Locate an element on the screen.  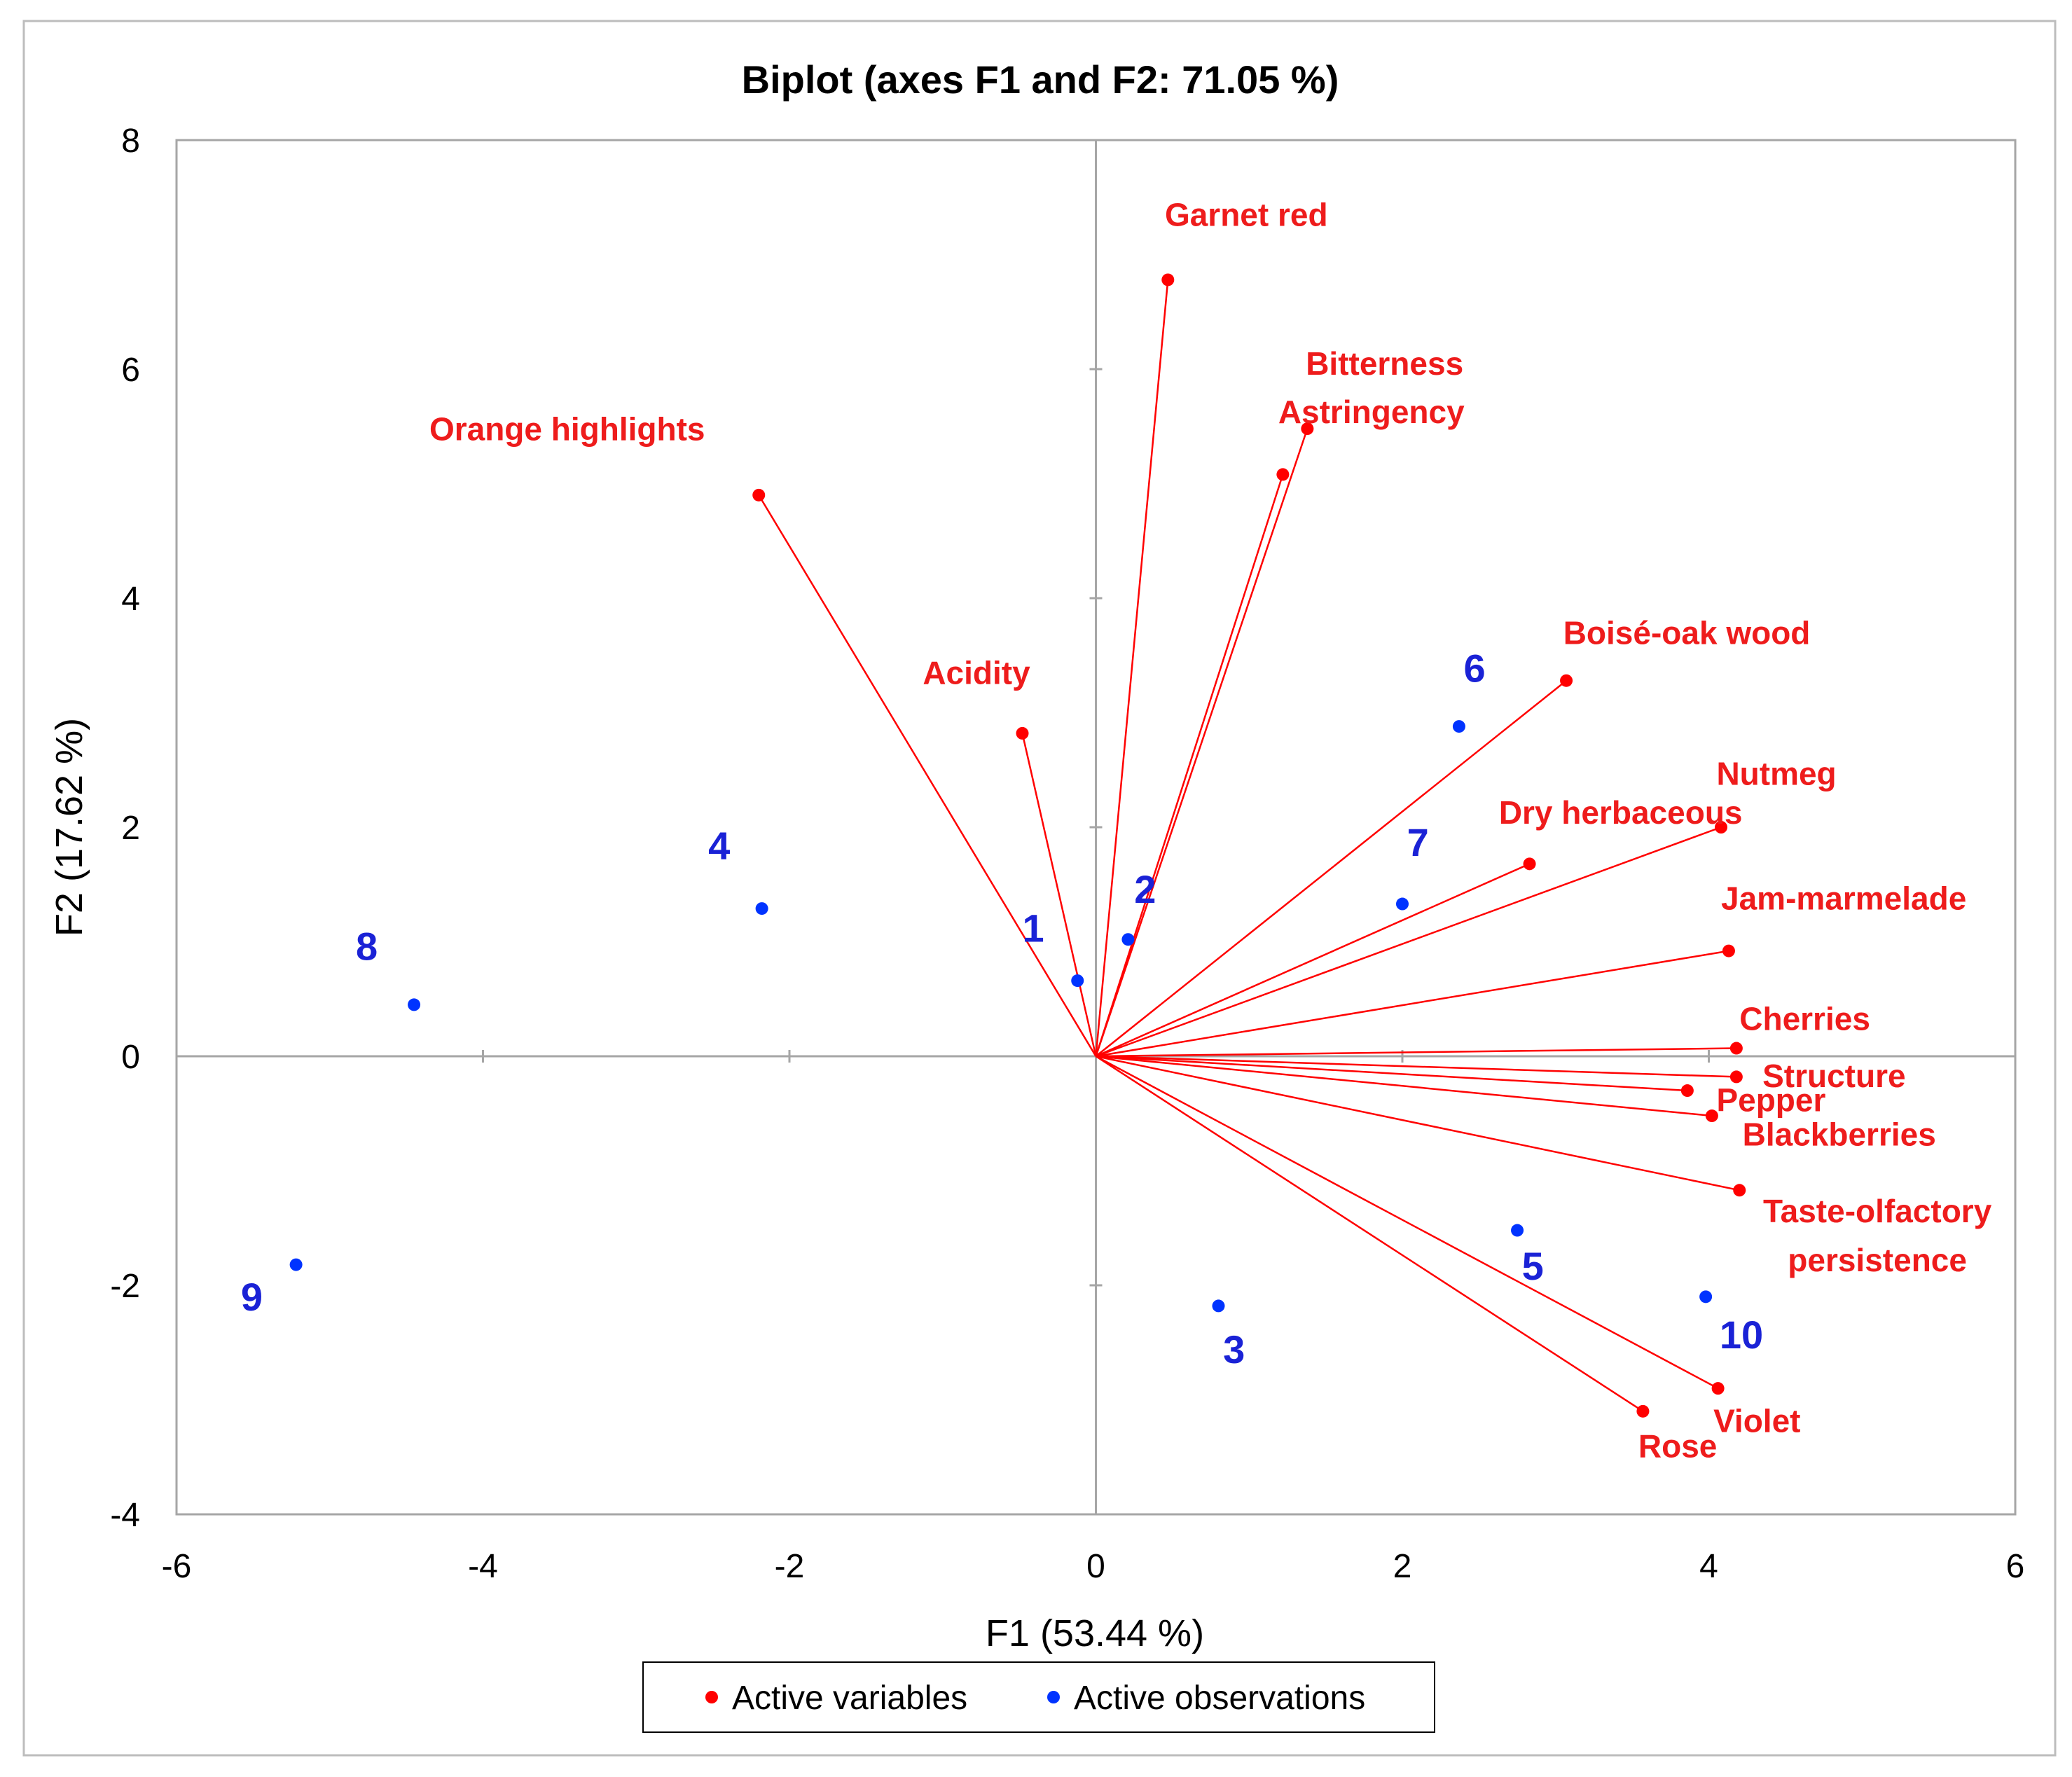
variable-label-line: Pepper is located at coordinates (1771, 1100).